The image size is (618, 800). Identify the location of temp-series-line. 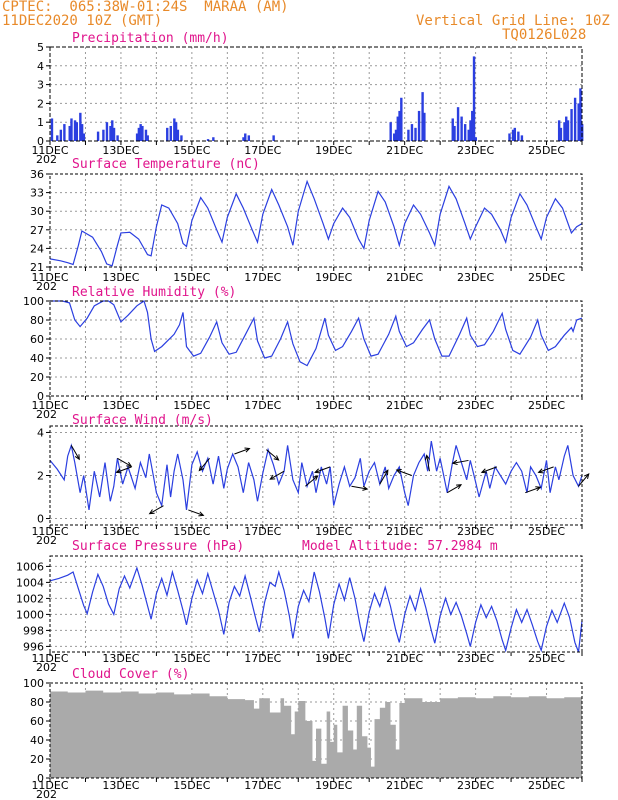
(316, 223).